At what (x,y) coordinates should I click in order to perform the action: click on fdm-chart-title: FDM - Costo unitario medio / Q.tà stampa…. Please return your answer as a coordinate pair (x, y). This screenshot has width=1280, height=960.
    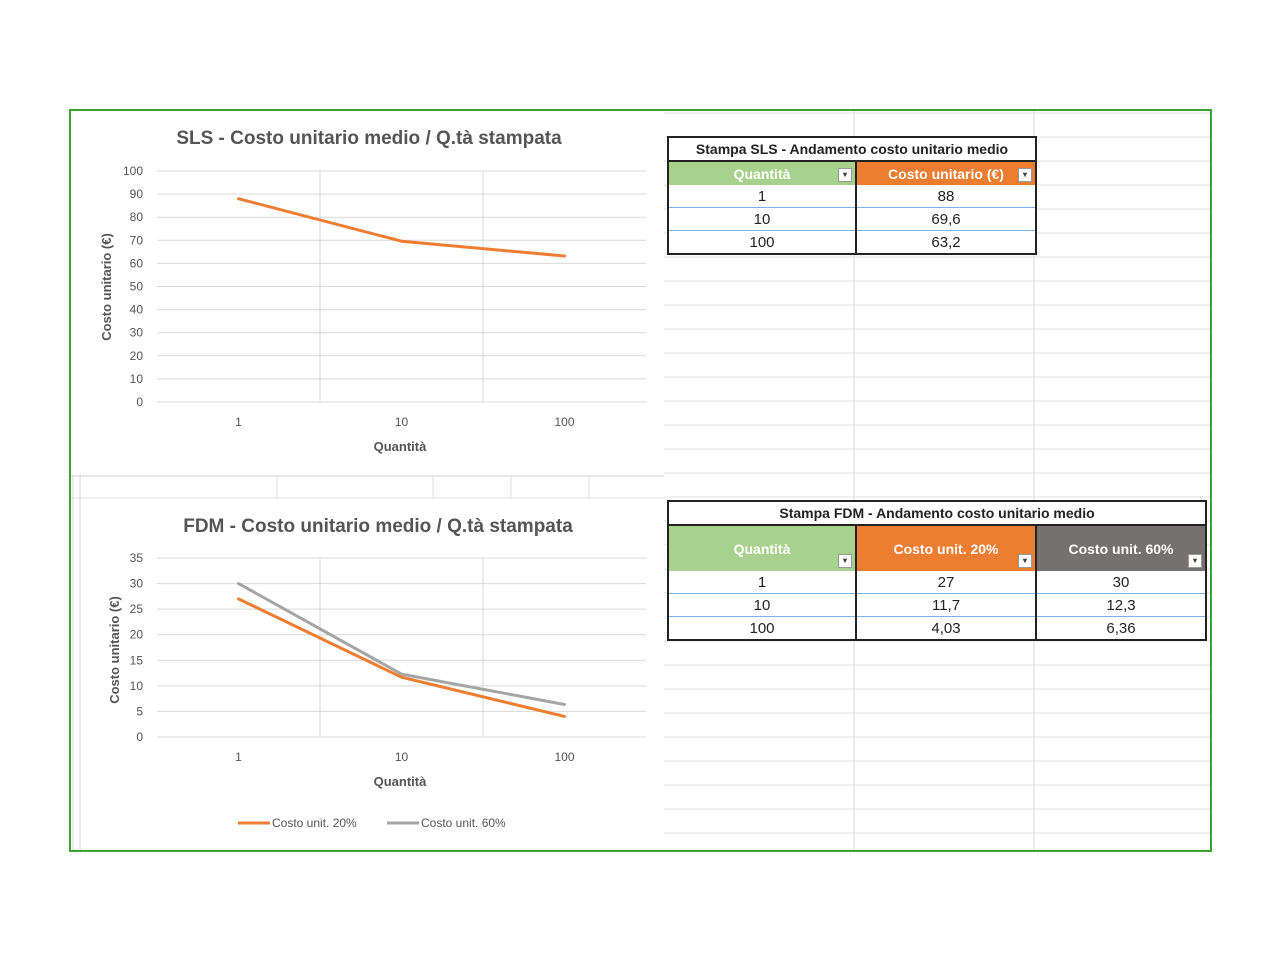
    Looking at the image, I should click on (378, 526).